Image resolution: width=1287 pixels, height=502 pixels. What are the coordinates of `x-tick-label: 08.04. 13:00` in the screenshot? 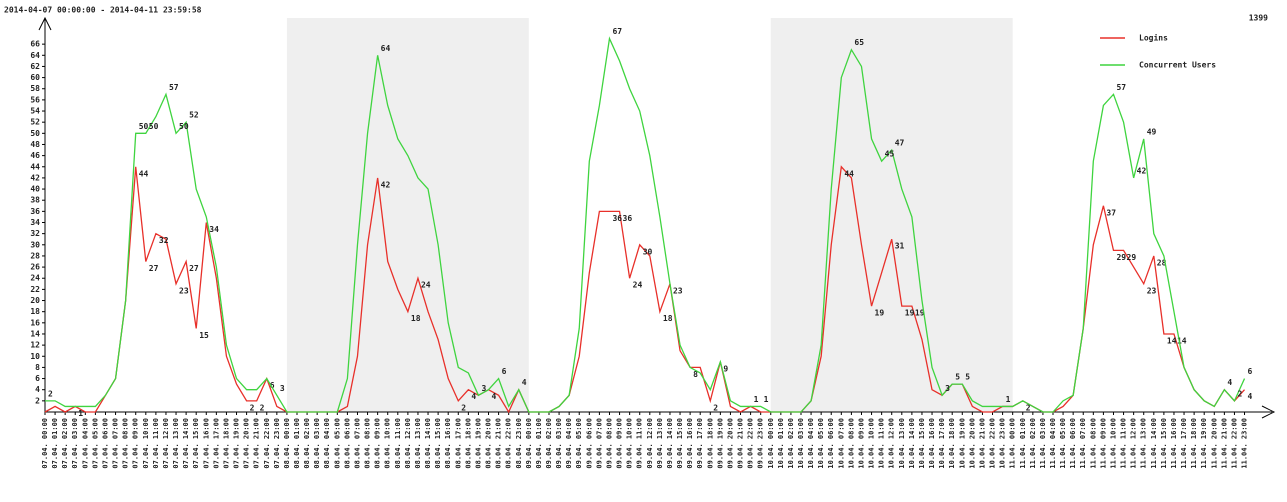 It's located at (418, 443).